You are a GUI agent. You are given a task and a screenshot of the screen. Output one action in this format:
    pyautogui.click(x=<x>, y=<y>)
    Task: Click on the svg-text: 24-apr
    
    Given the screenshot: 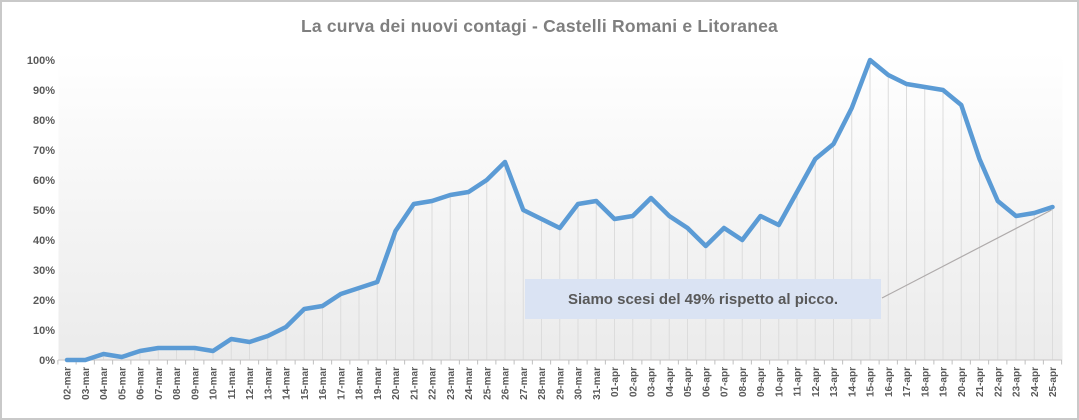 What is the action you would take?
    pyautogui.click(x=1035, y=382)
    